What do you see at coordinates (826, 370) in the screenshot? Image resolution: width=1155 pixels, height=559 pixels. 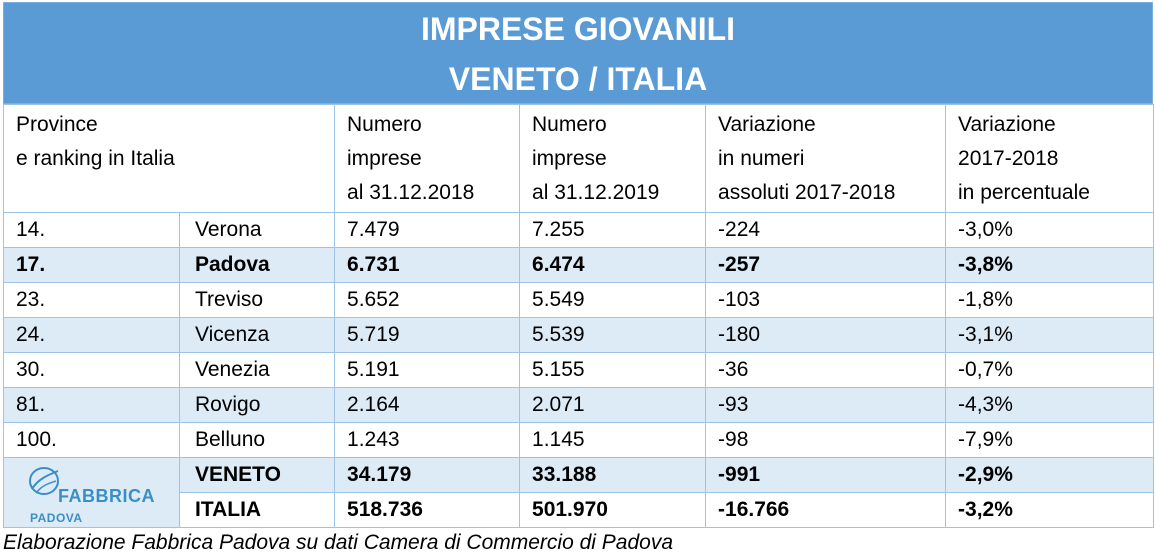 I see `diff-cell: -36` at bounding box center [826, 370].